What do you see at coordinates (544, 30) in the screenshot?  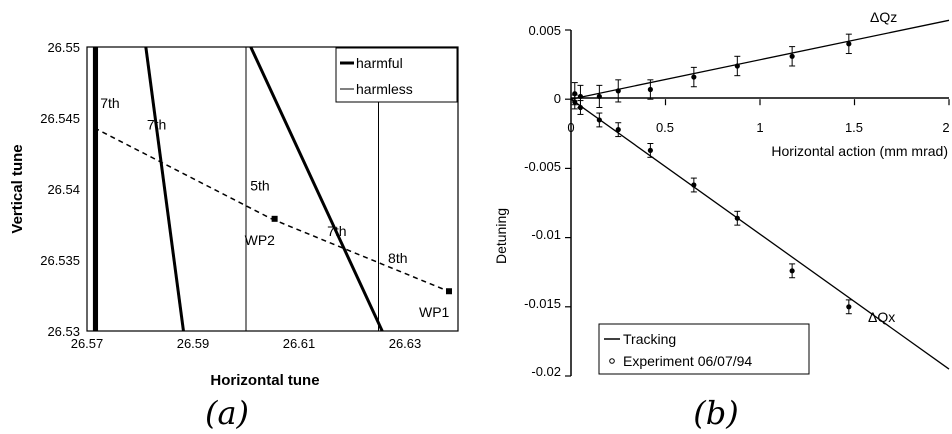 I see `y-tick-label: 0.005` at bounding box center [544, 30].